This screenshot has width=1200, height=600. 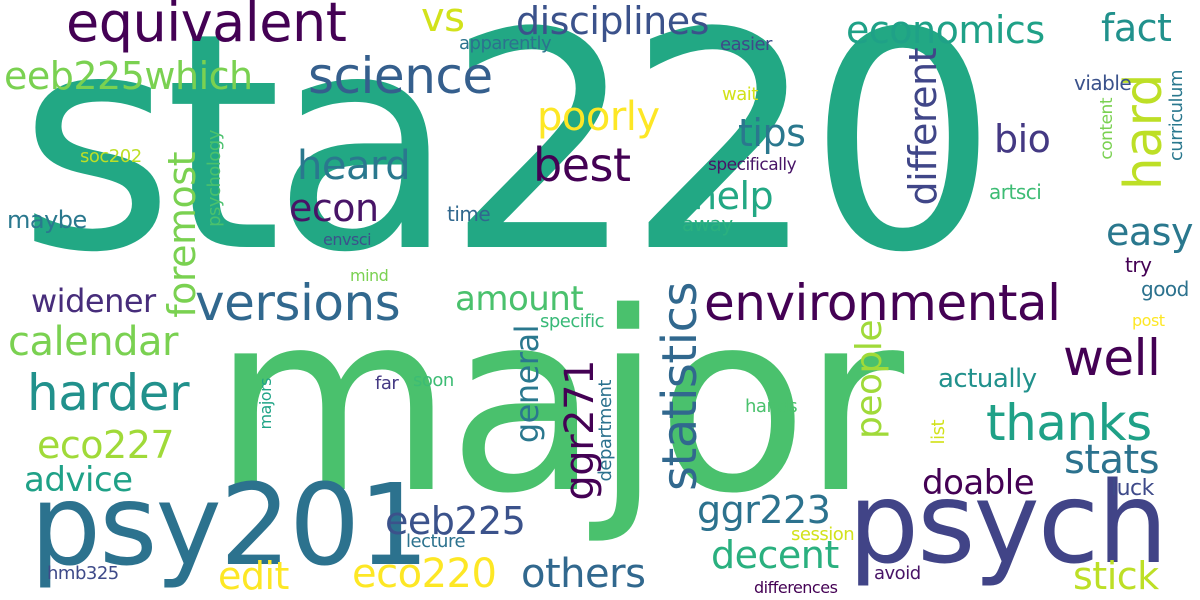 I want to click on word-stick: stick, so click(x=1116, y=576).